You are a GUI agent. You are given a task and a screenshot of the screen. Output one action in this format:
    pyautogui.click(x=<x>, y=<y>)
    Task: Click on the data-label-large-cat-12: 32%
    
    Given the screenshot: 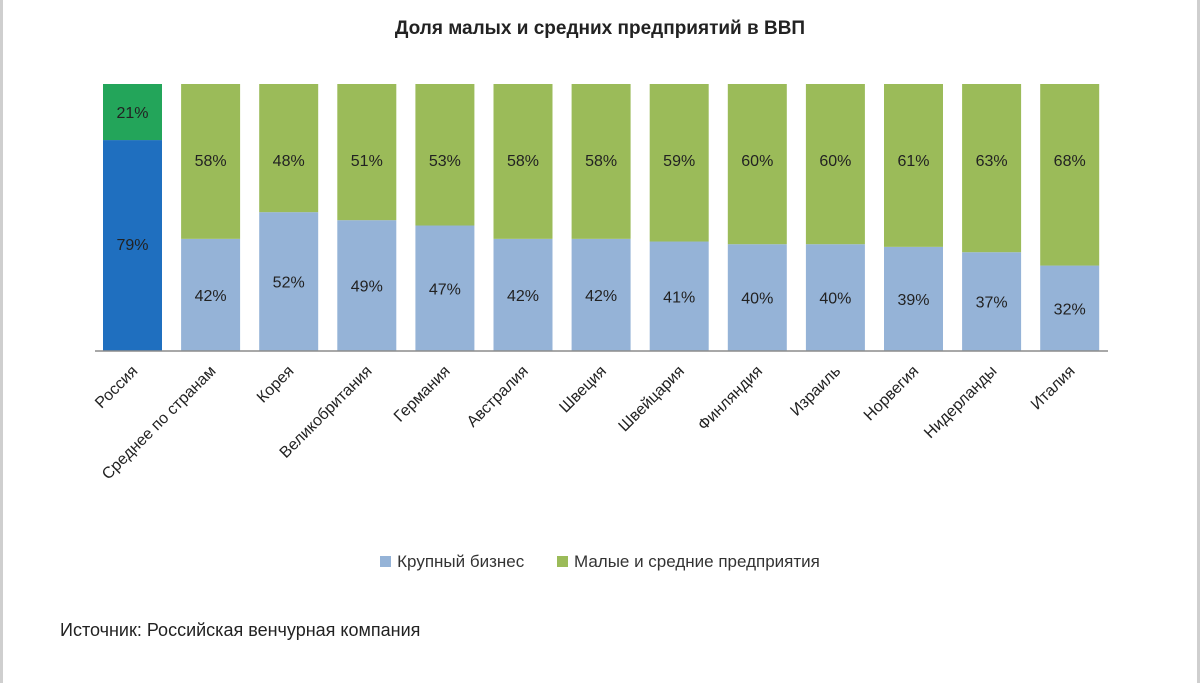 What is the action you would take?
    pyautogui.click(x=1070, y=309)
    